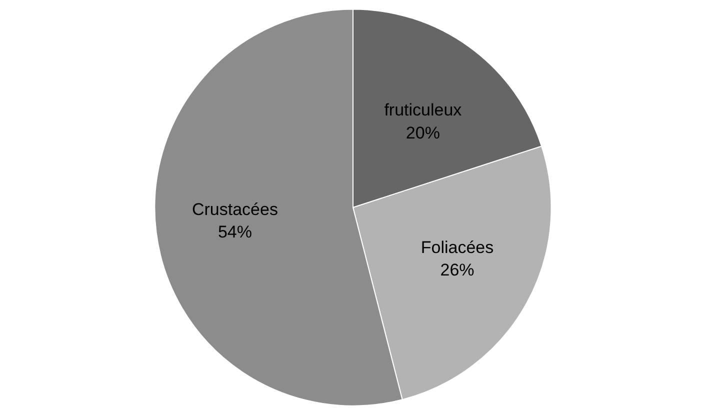  Describe the element at coordinates (423, 110) in the screenshot. I see `slice-label: fruticuleux` at that location.